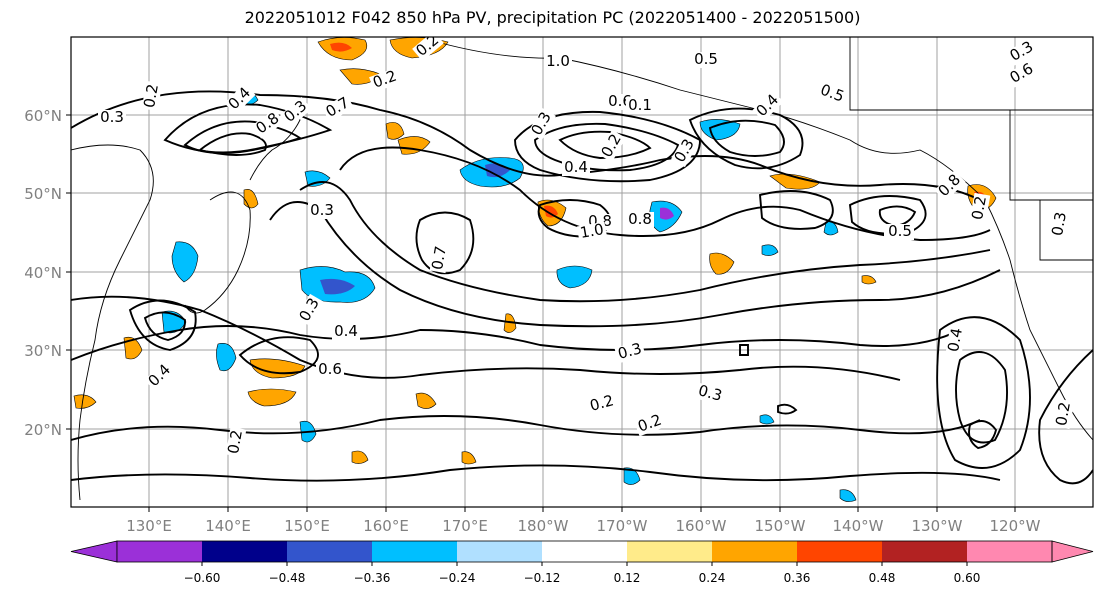 The image size is (1105, 601). I want to click on longitude-label: 150°E, so click(307, 526).